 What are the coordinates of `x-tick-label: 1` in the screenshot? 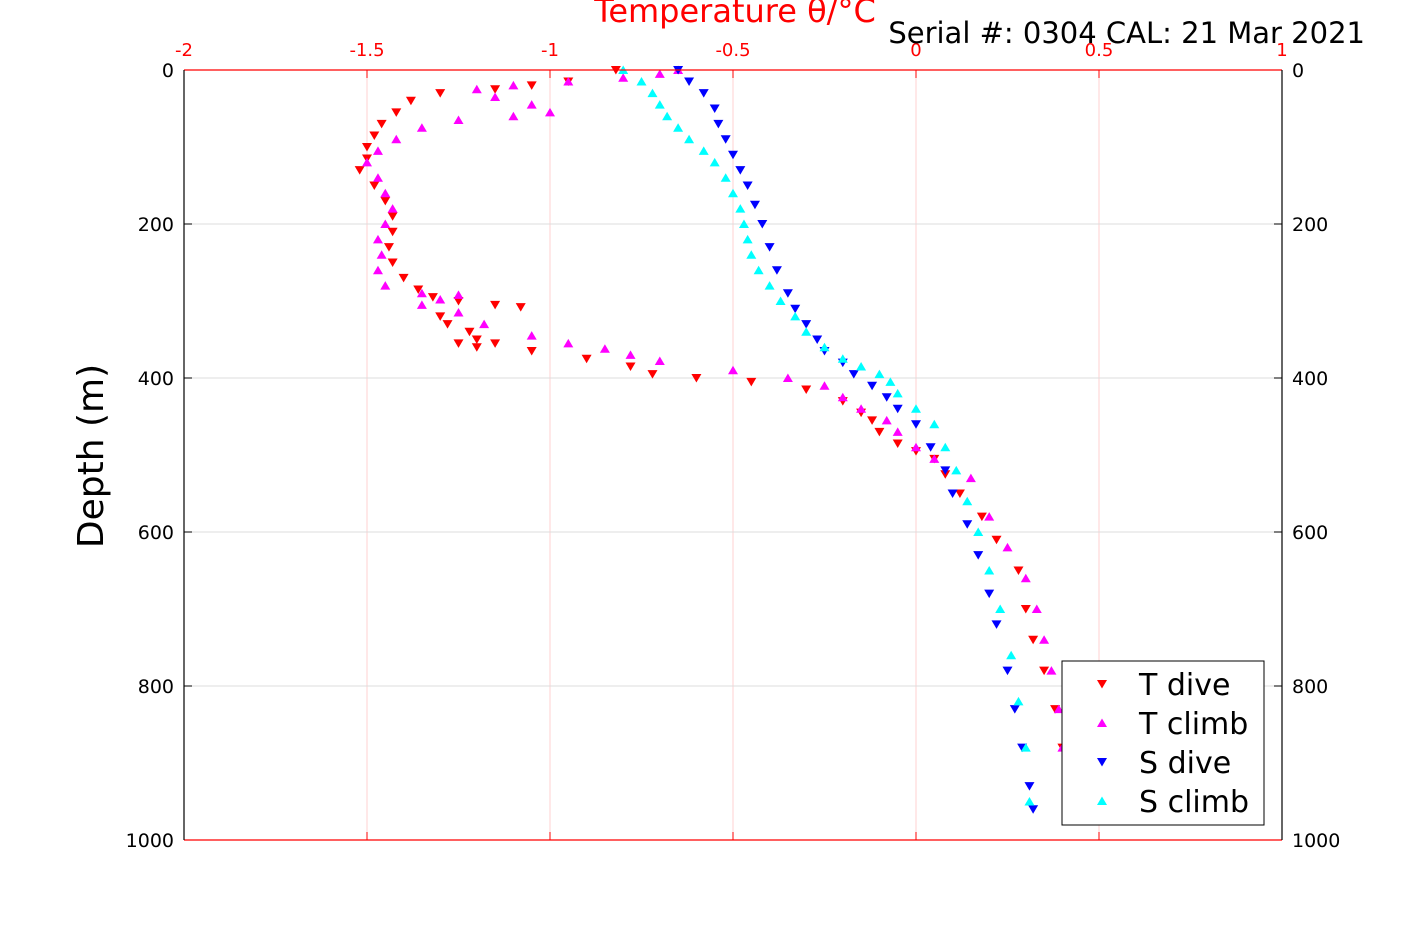 It's located at (1281, 50).